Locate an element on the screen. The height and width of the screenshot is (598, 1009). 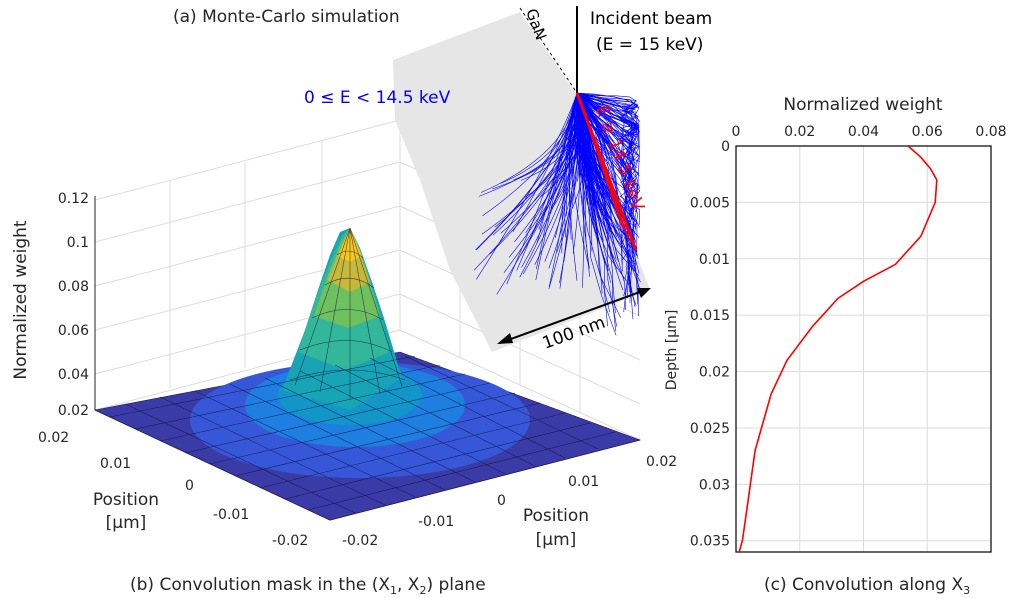
low-energy-trajectories is located at coordinates (557, 214).